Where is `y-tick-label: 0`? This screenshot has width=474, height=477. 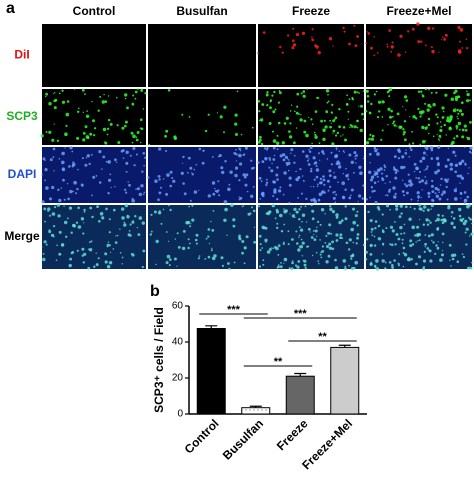 y-tick-label: 0 is located at coordinates (180, 414).